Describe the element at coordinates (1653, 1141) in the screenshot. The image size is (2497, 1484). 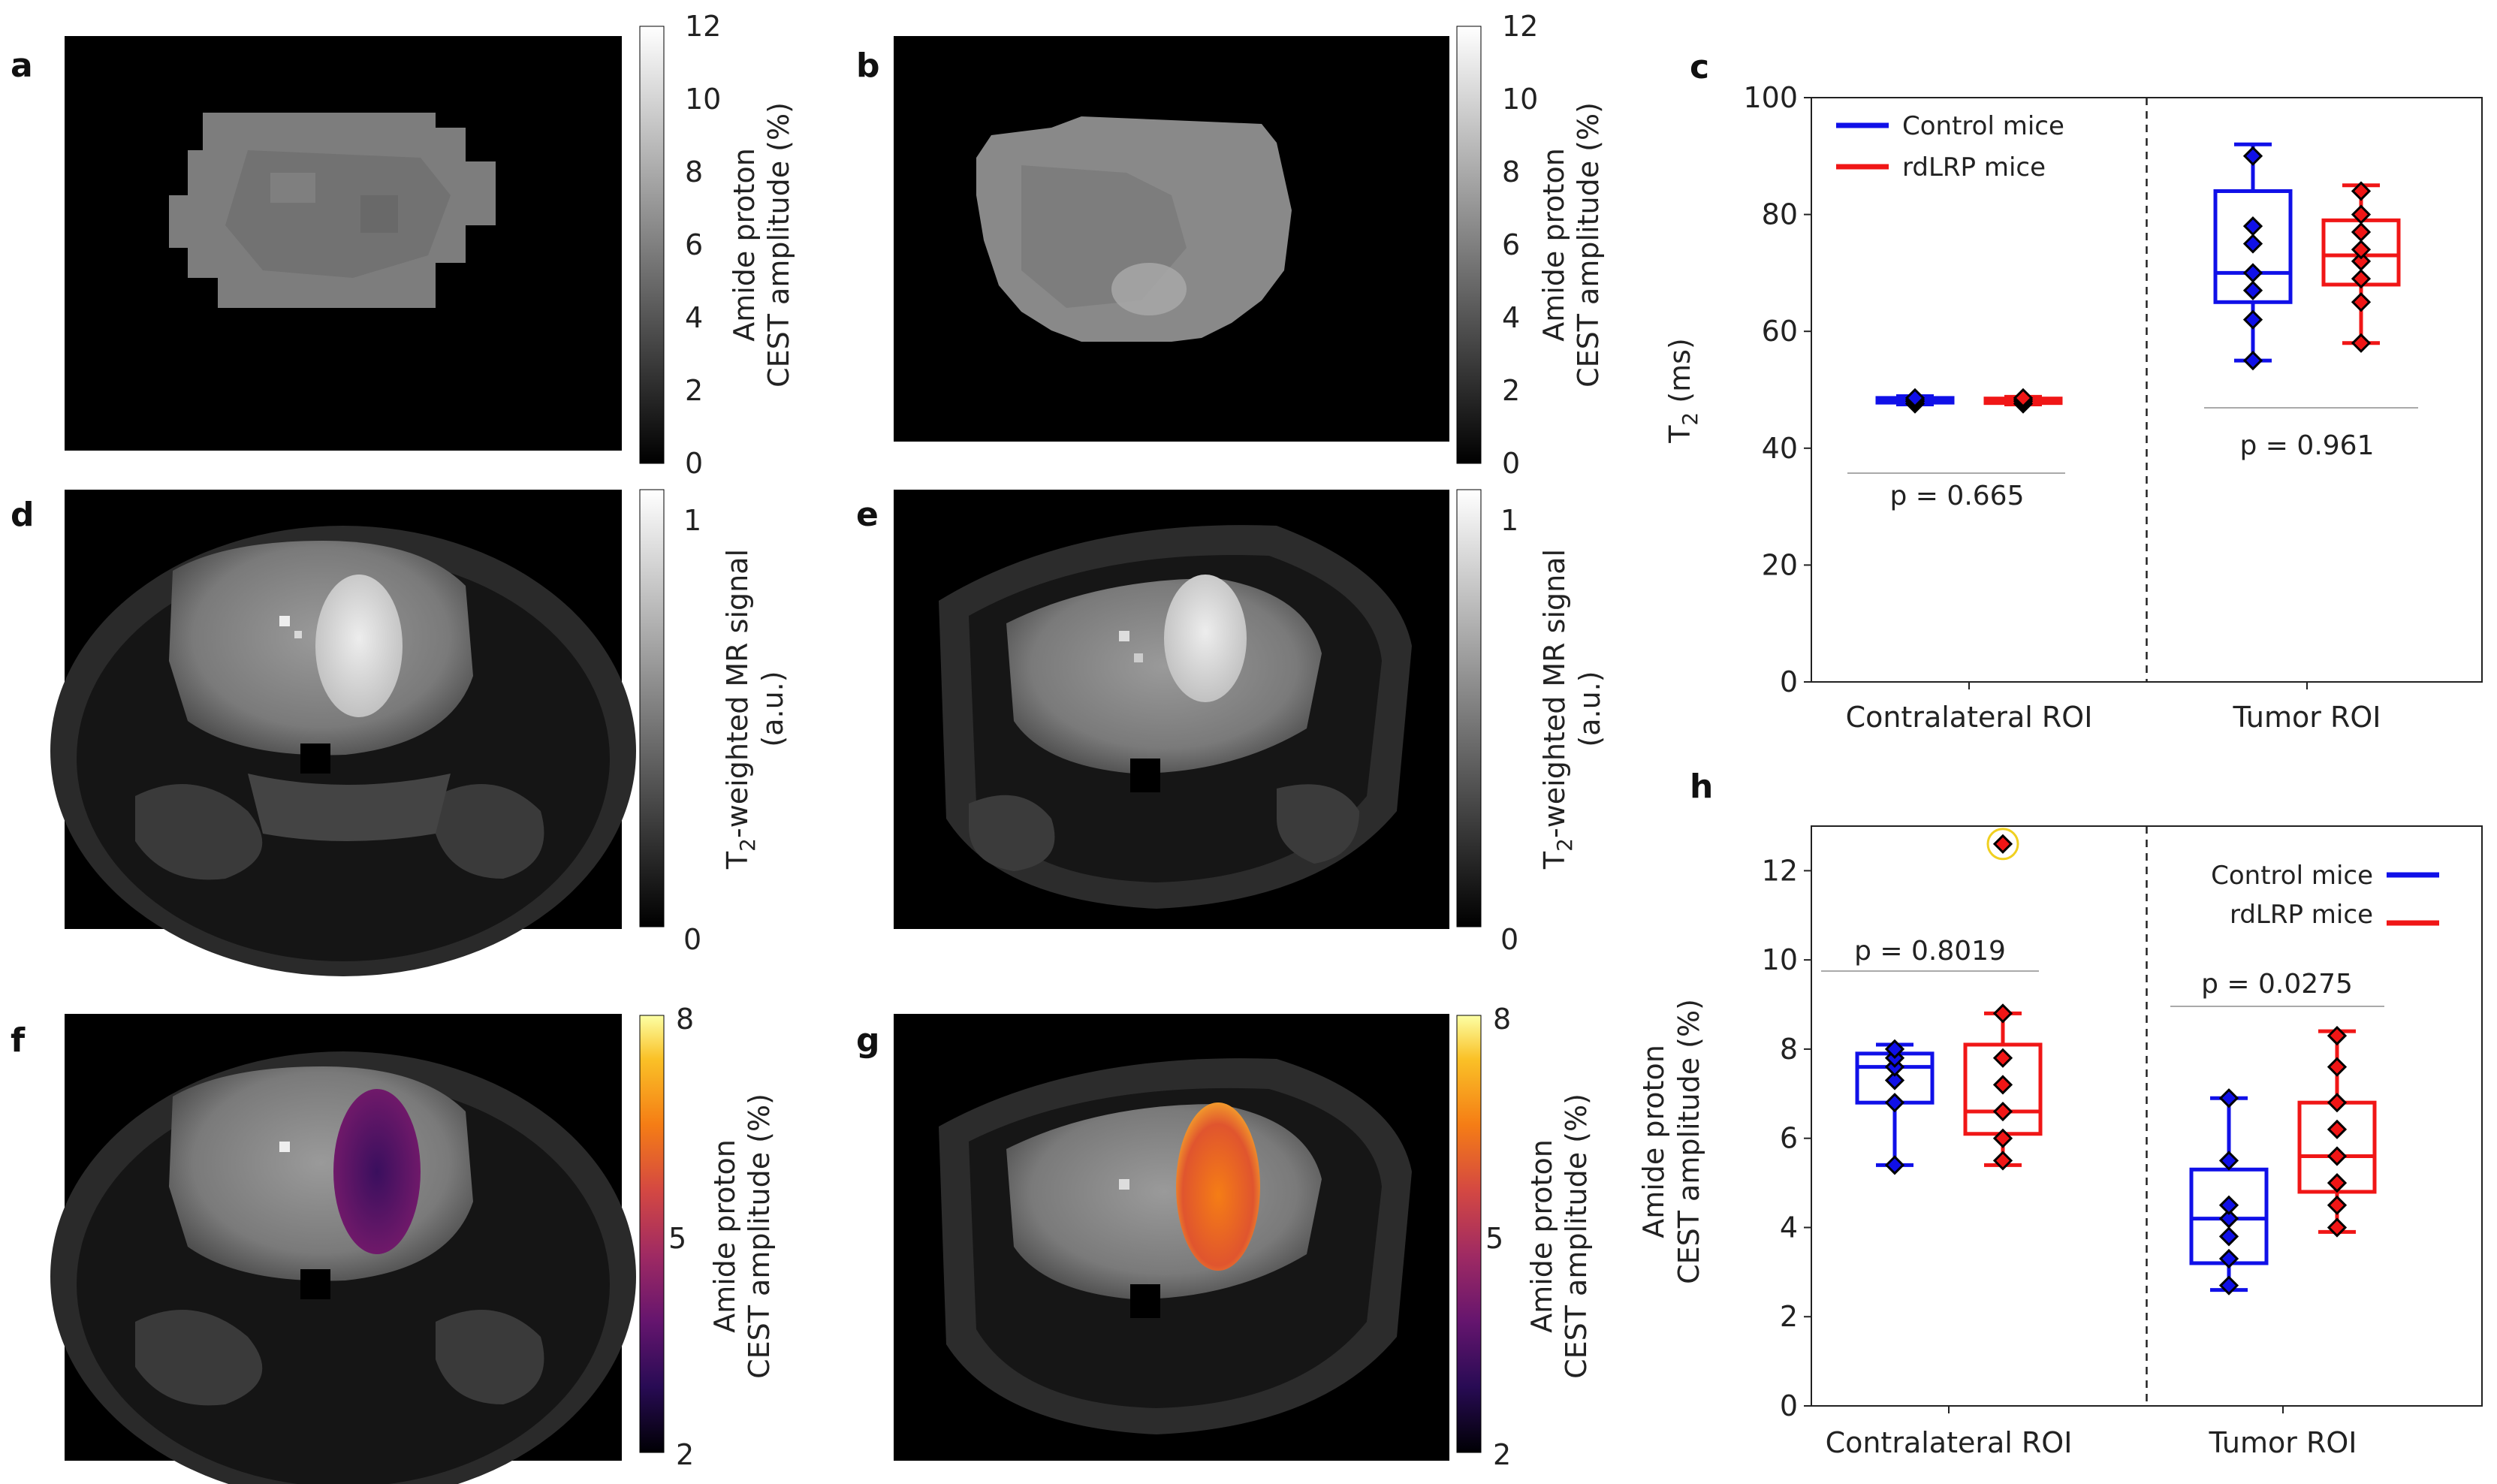
I see `y-axis-label: Amide proton` at that location.